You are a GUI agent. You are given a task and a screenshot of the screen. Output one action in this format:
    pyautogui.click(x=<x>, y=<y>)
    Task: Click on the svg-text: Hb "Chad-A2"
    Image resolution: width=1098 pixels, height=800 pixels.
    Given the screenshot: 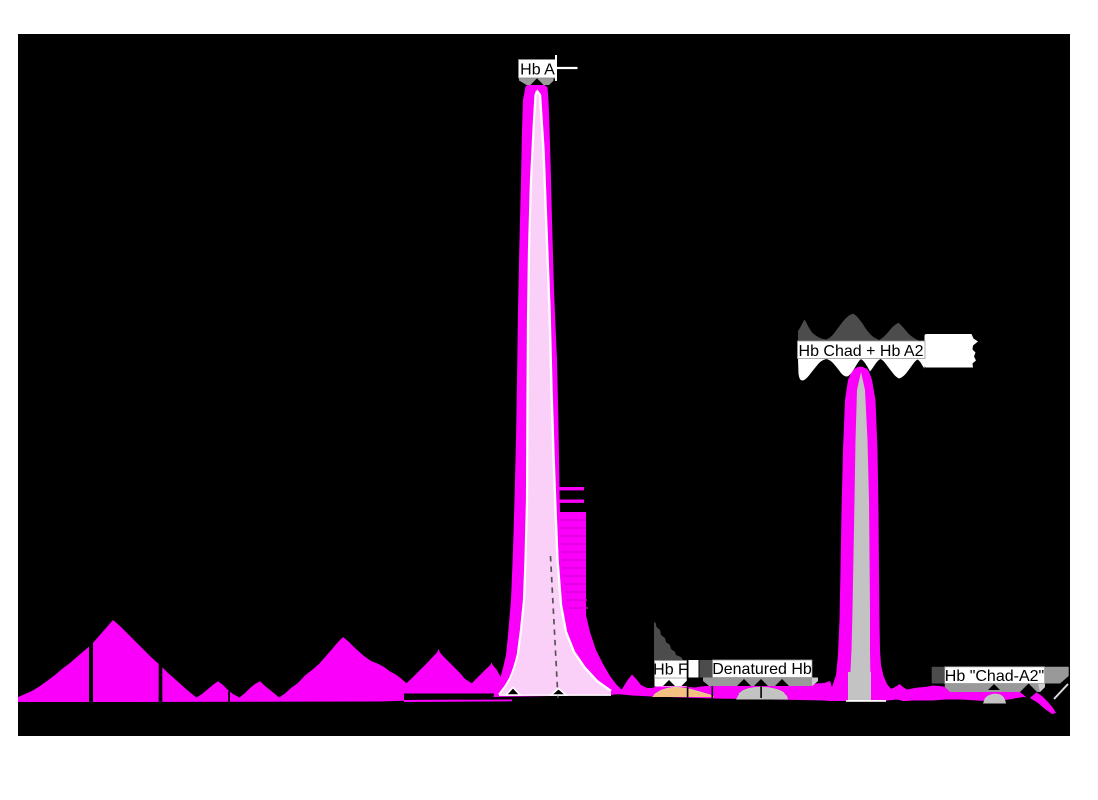 What is the action you would take?
    pyautogui.click(x=994, y=676)
    